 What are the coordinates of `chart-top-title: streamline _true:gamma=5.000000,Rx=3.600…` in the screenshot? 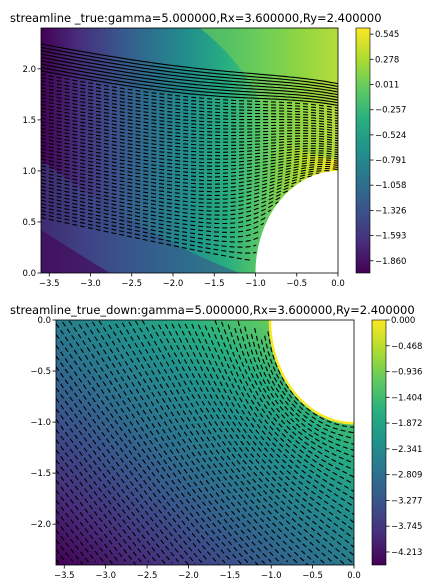 It's located at (196, 18).